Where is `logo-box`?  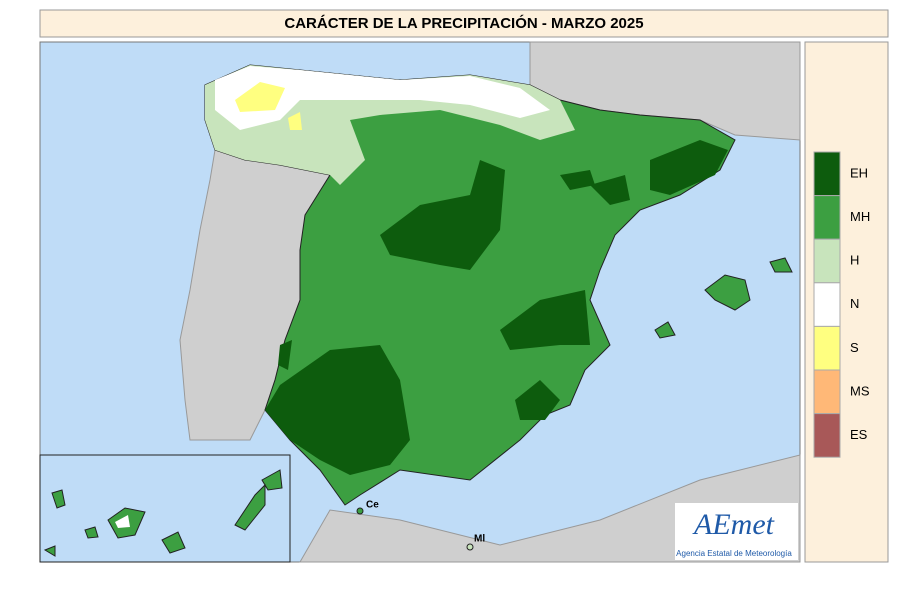
logo-box is located at coordinates (736, 531).